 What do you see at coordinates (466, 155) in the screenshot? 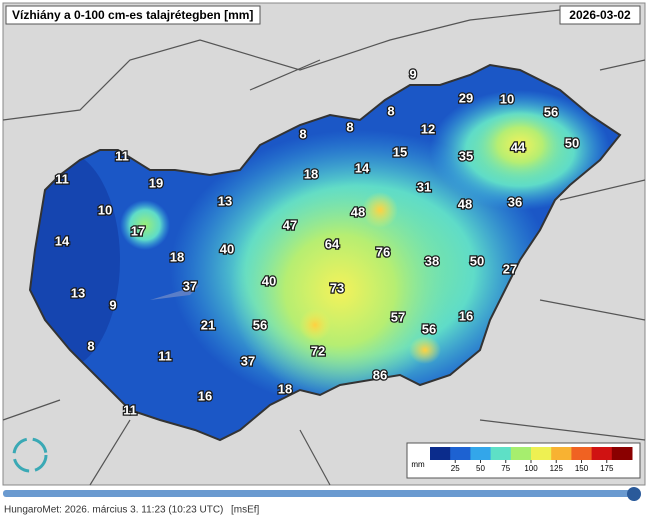
I see `value-label: 35` at bounding box center [466, 155].